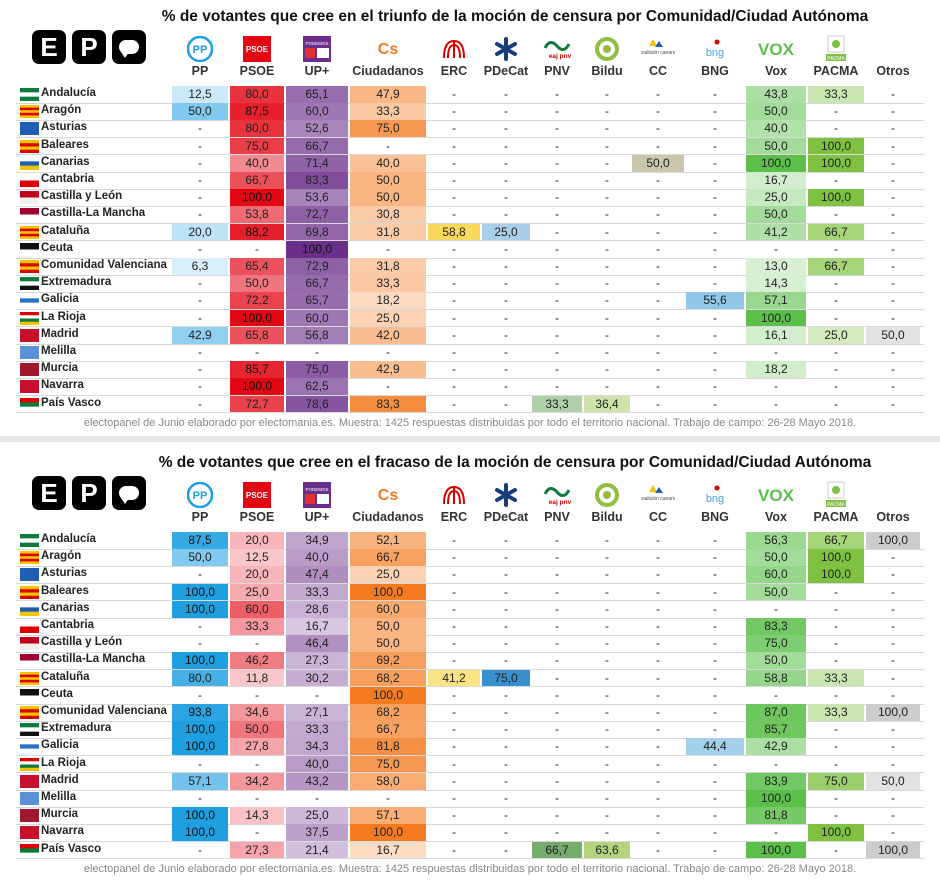 This screenshot has height=888, width=940. What do you see at coordinates (388, 609) in the screenshot?
I see `table-cell-ciudadanos: 60,0` at bounding box center [388, 609].